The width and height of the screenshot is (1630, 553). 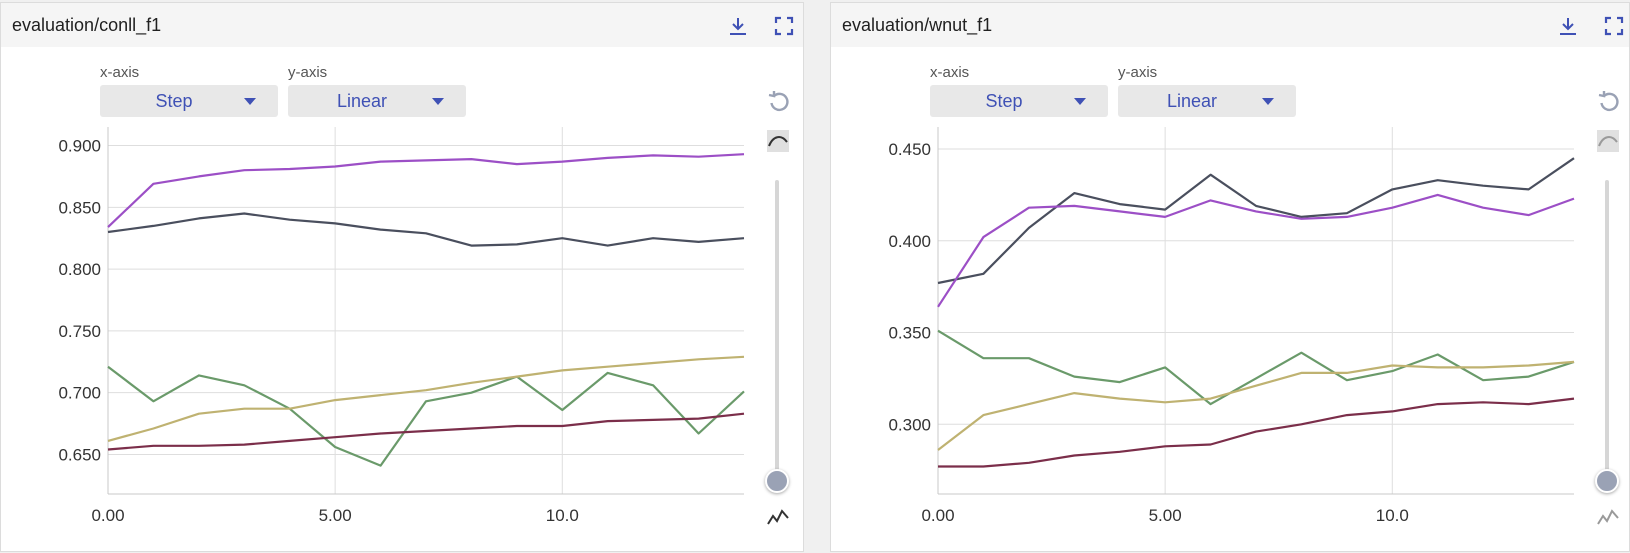 I want to click on y-tick-label: 0.700, so click(x=79, y=393).